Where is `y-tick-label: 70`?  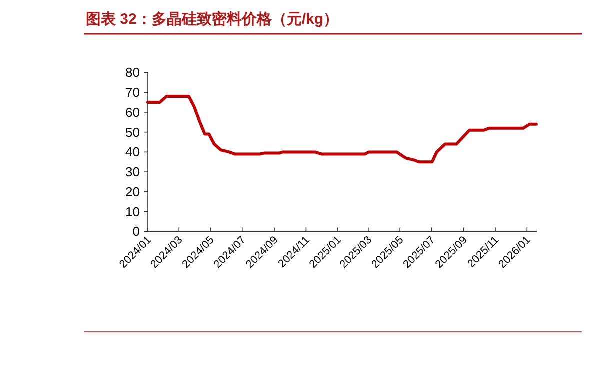
y-tick-label: 70 is located at coordinates (133, 92).